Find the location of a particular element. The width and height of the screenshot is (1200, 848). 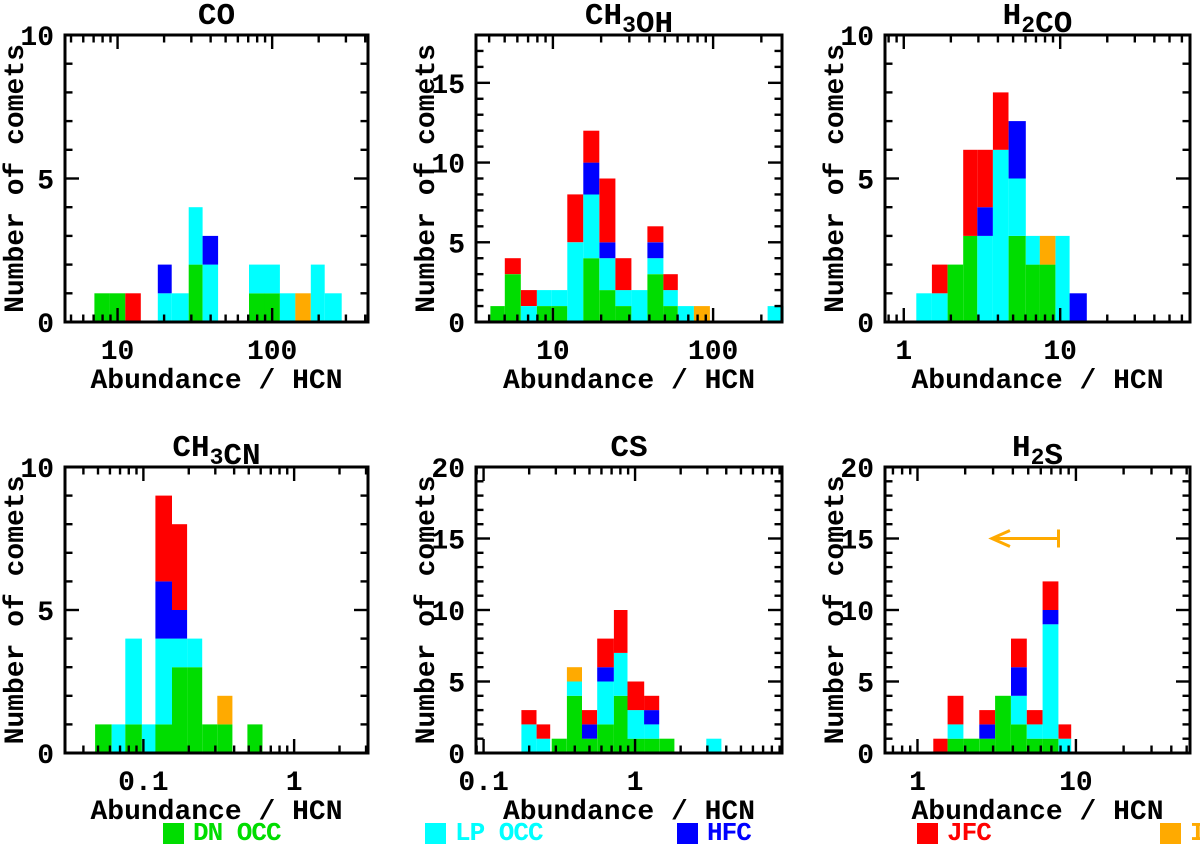

legend-swatch-jfc is located at coordinates (927, 833).